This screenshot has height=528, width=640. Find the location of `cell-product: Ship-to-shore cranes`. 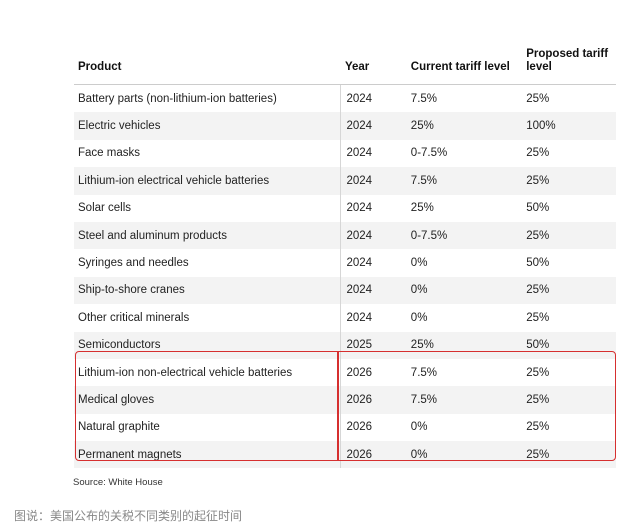

cell-product: Ship-to-shore cranes is located at coordinates (207, 290).